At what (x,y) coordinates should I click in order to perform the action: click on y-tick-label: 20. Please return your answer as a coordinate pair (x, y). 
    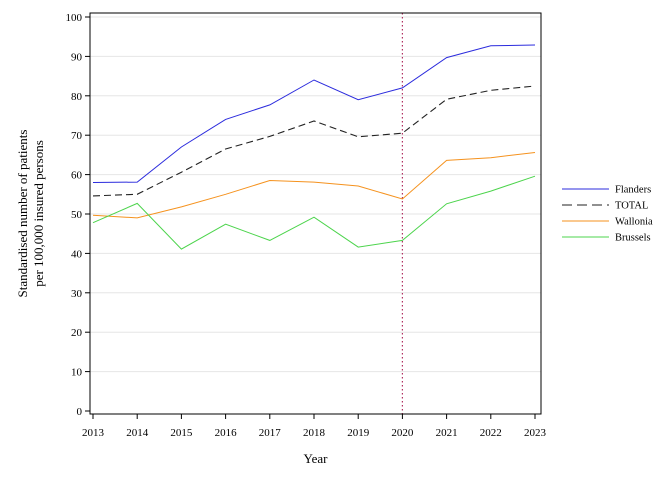
    Looking at the image, I should click on (77, 333).